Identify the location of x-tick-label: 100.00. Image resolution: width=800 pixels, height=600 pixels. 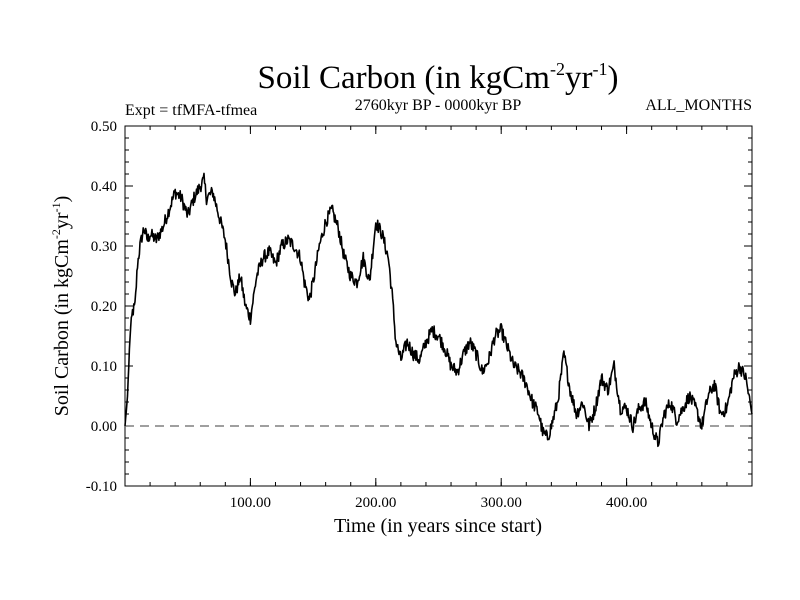
(250, 503).